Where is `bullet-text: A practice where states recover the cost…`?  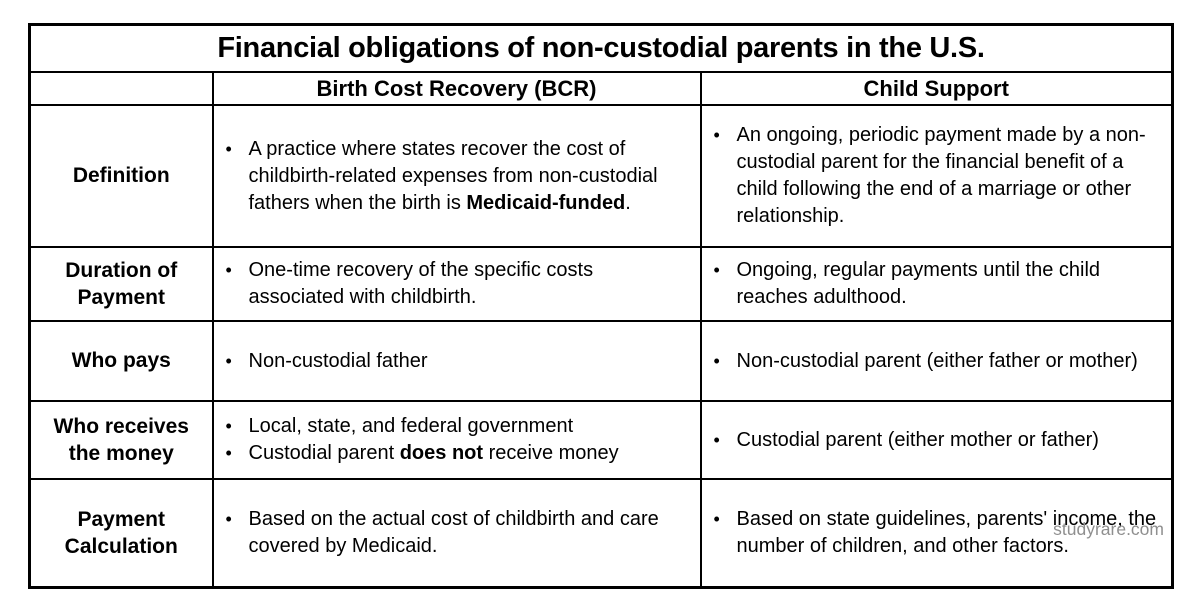
bullet-text: A practice where states recover the cost… is located at coordinates (453, 175).